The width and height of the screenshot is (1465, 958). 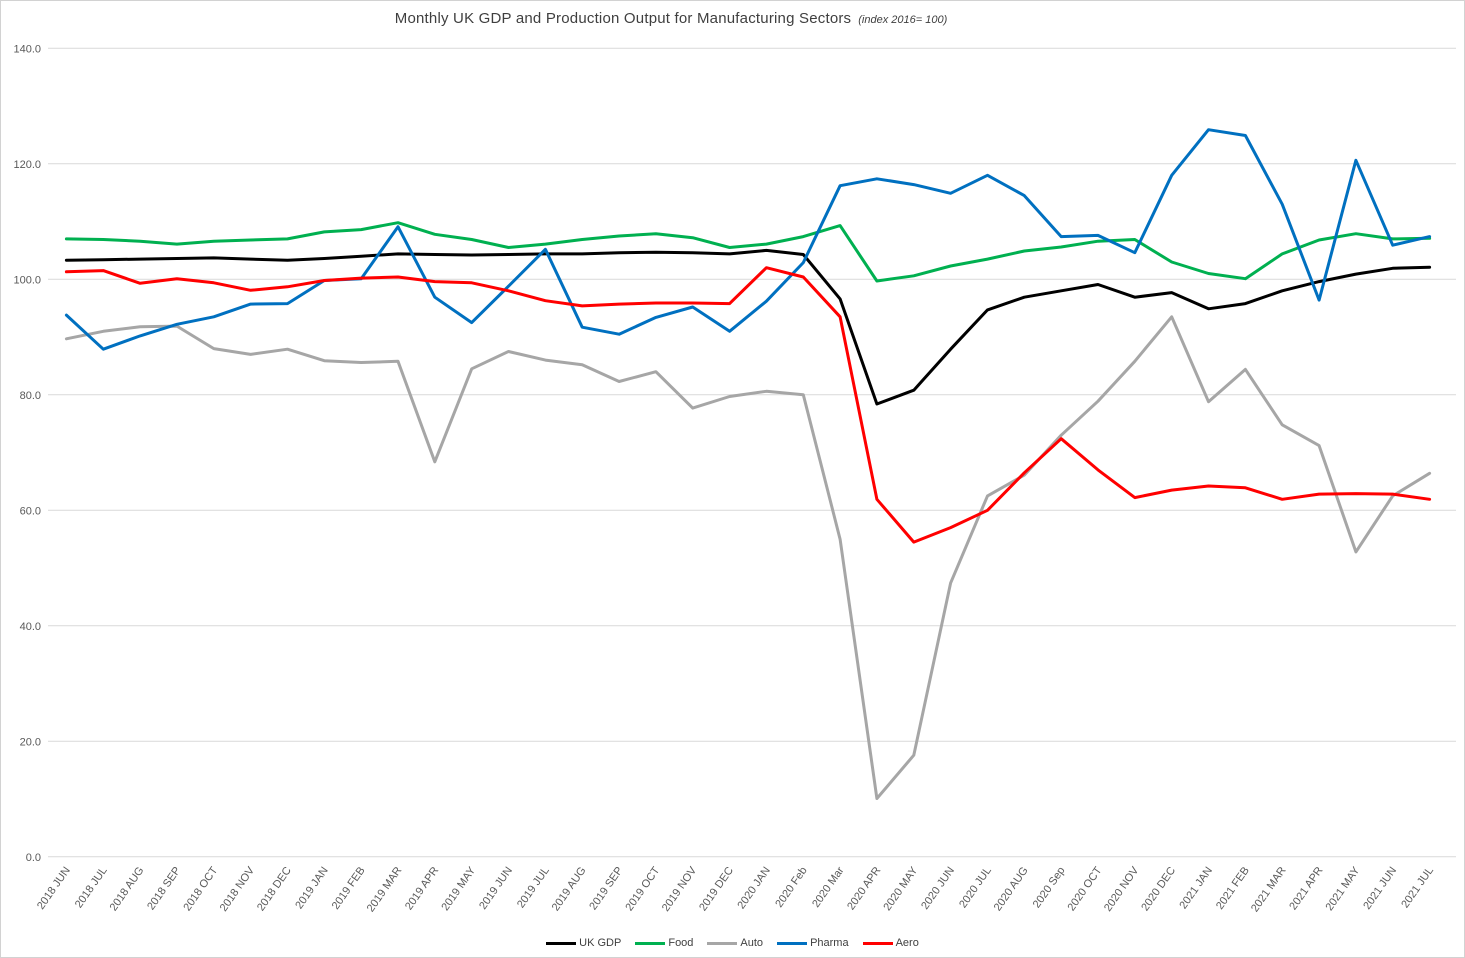 I want to click on x-axis-label: 2020 JAN, so click(x=754, y=888).